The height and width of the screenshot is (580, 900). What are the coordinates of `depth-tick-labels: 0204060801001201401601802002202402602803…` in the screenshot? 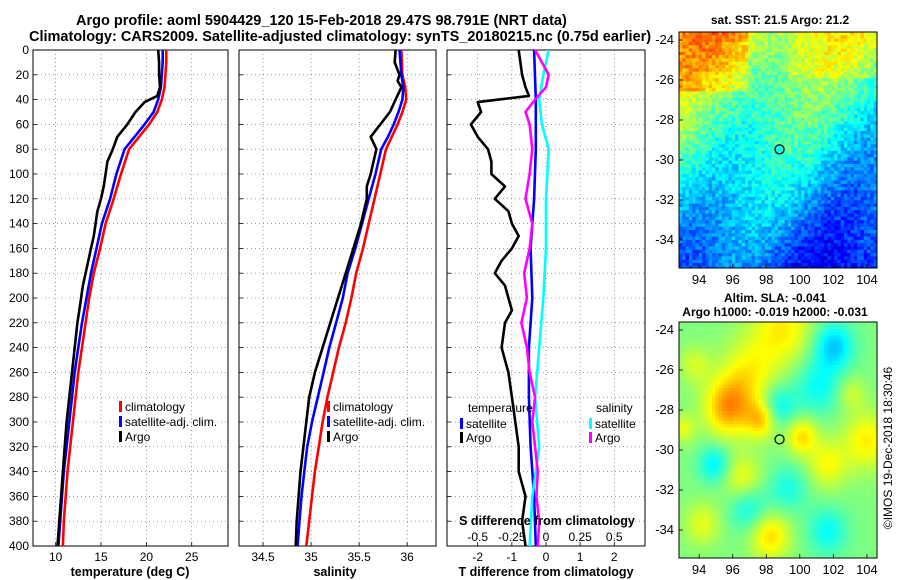 It's located at (19, 298).